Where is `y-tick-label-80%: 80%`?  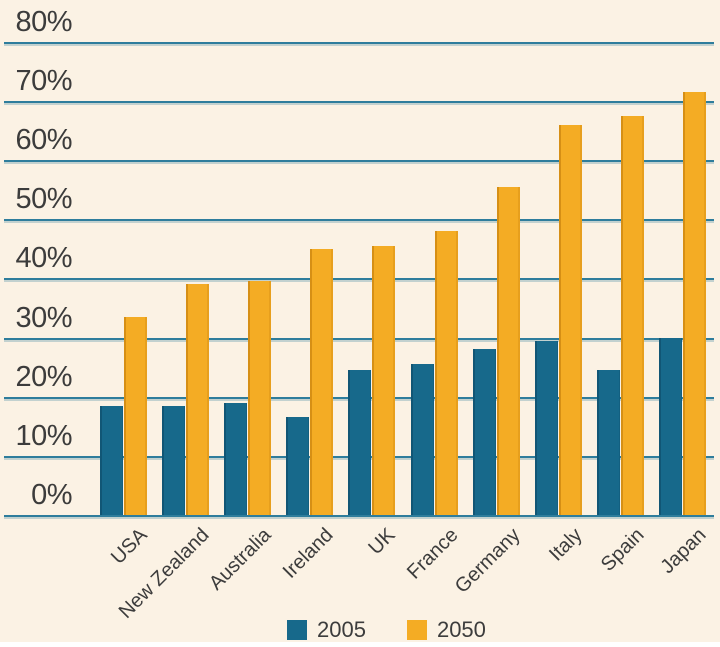
y-tick-label-80%: 80% is located at coordinates (43, 21).